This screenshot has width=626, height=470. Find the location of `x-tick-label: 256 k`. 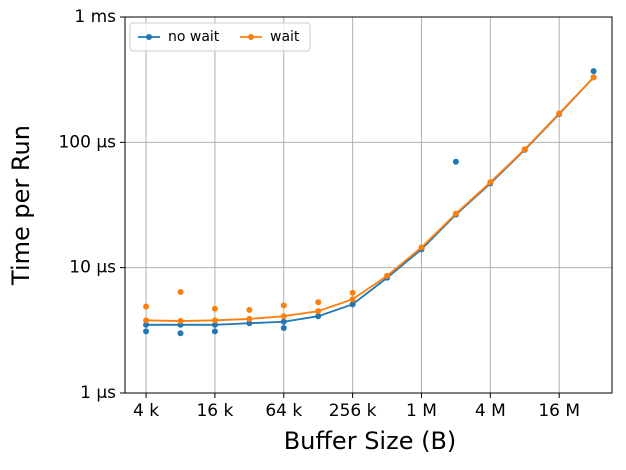

x-tick-label: 256 k is located at coordinates (353, 411).